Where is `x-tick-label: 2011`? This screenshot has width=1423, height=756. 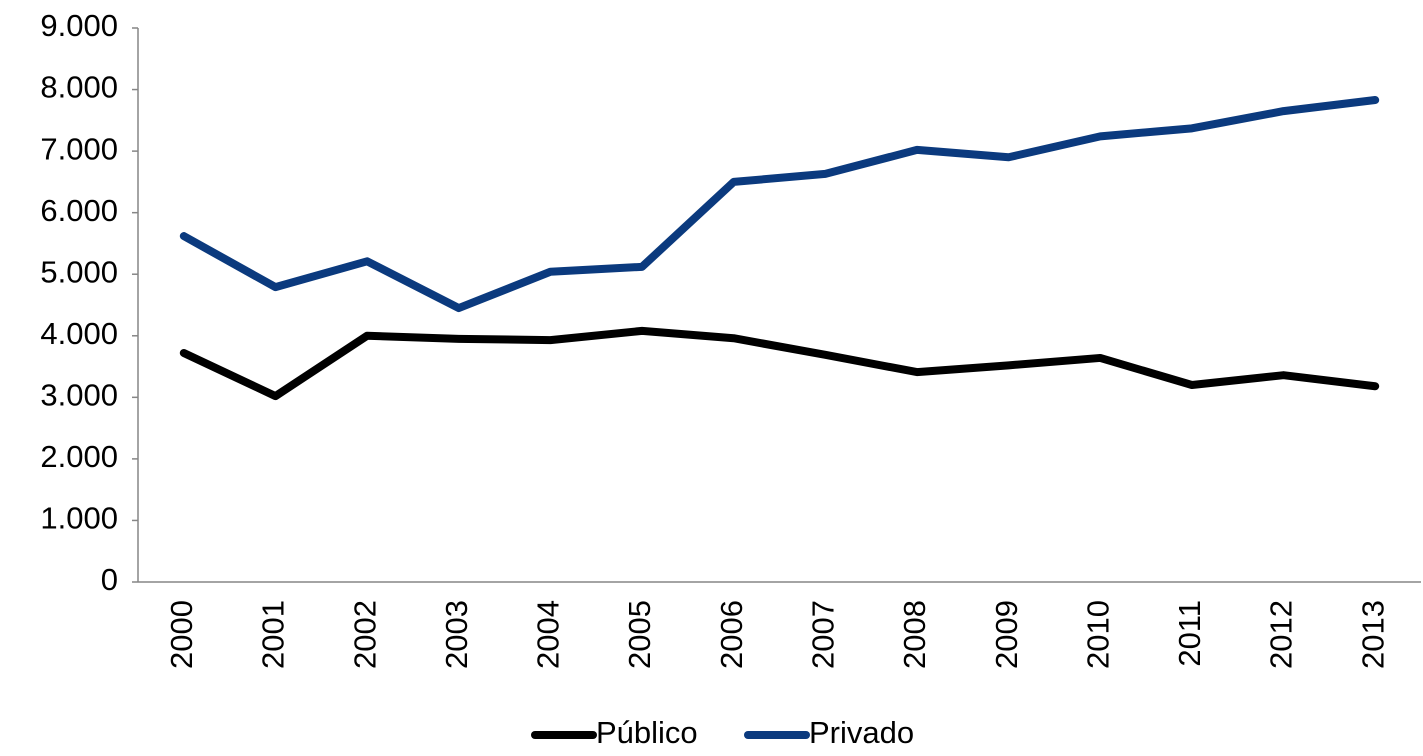 x-tick-label: 2011 is located at coordinates (1189, 633).